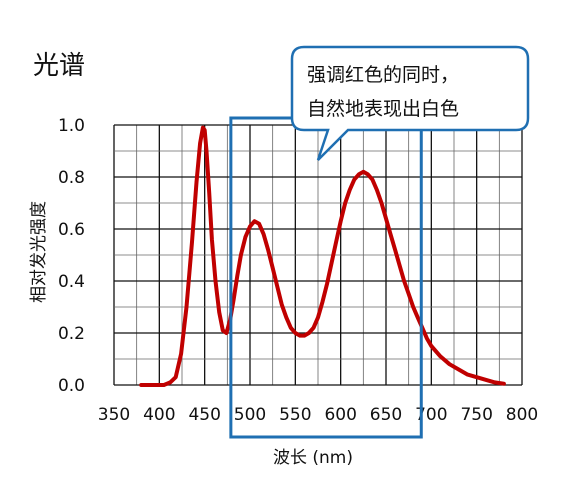 The height and width of the screenshot is (485, 562). Describe the element at coordinates (340, 415) in the screenshot. I see `x-tick-label: 600` at that location.